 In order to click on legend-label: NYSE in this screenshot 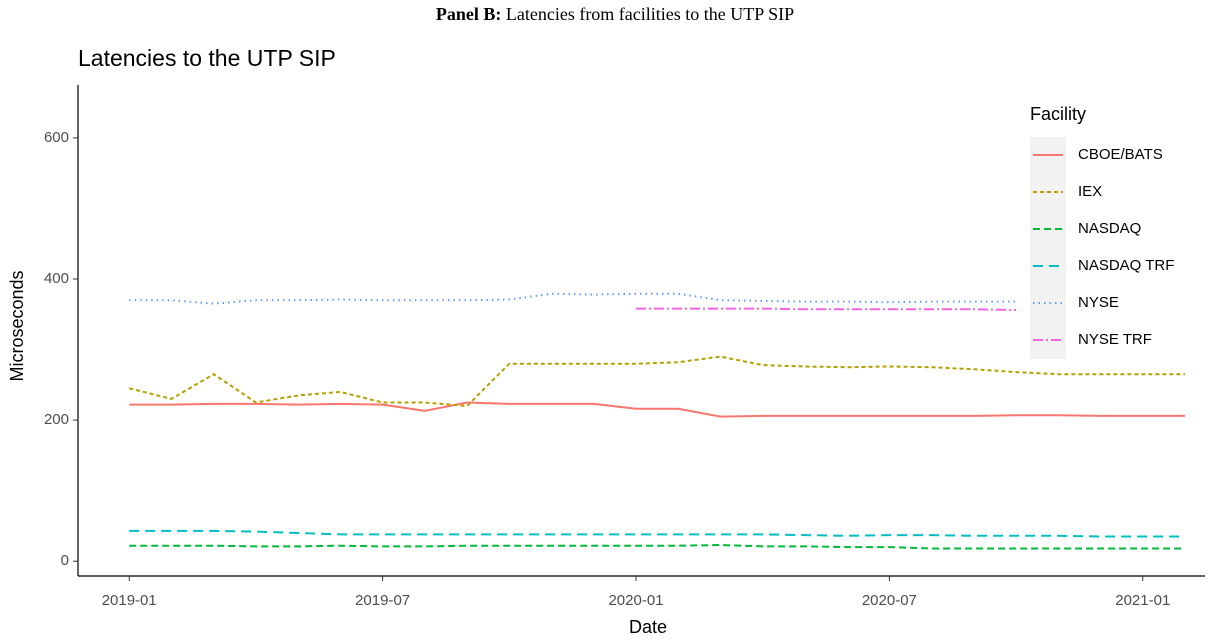, I will do `click(1098, 302)`.